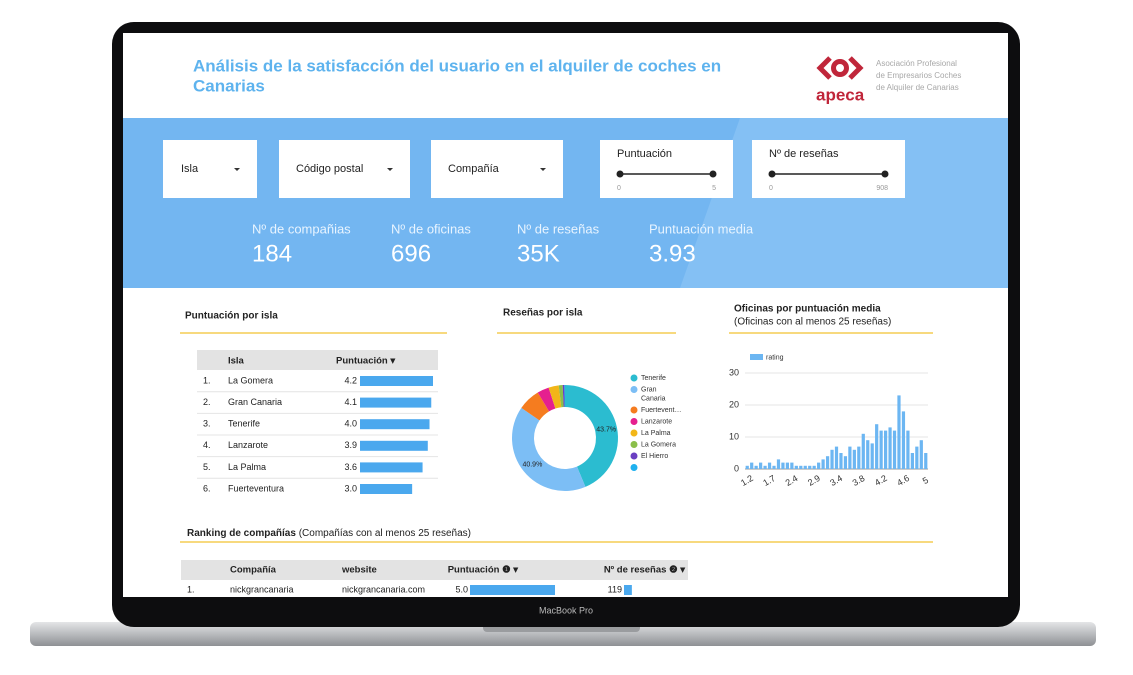 The image size is (1133, 675). Describe the element at coordinates (734, 372) in the screenshot. I see `y-tick-label: 30` at that location.